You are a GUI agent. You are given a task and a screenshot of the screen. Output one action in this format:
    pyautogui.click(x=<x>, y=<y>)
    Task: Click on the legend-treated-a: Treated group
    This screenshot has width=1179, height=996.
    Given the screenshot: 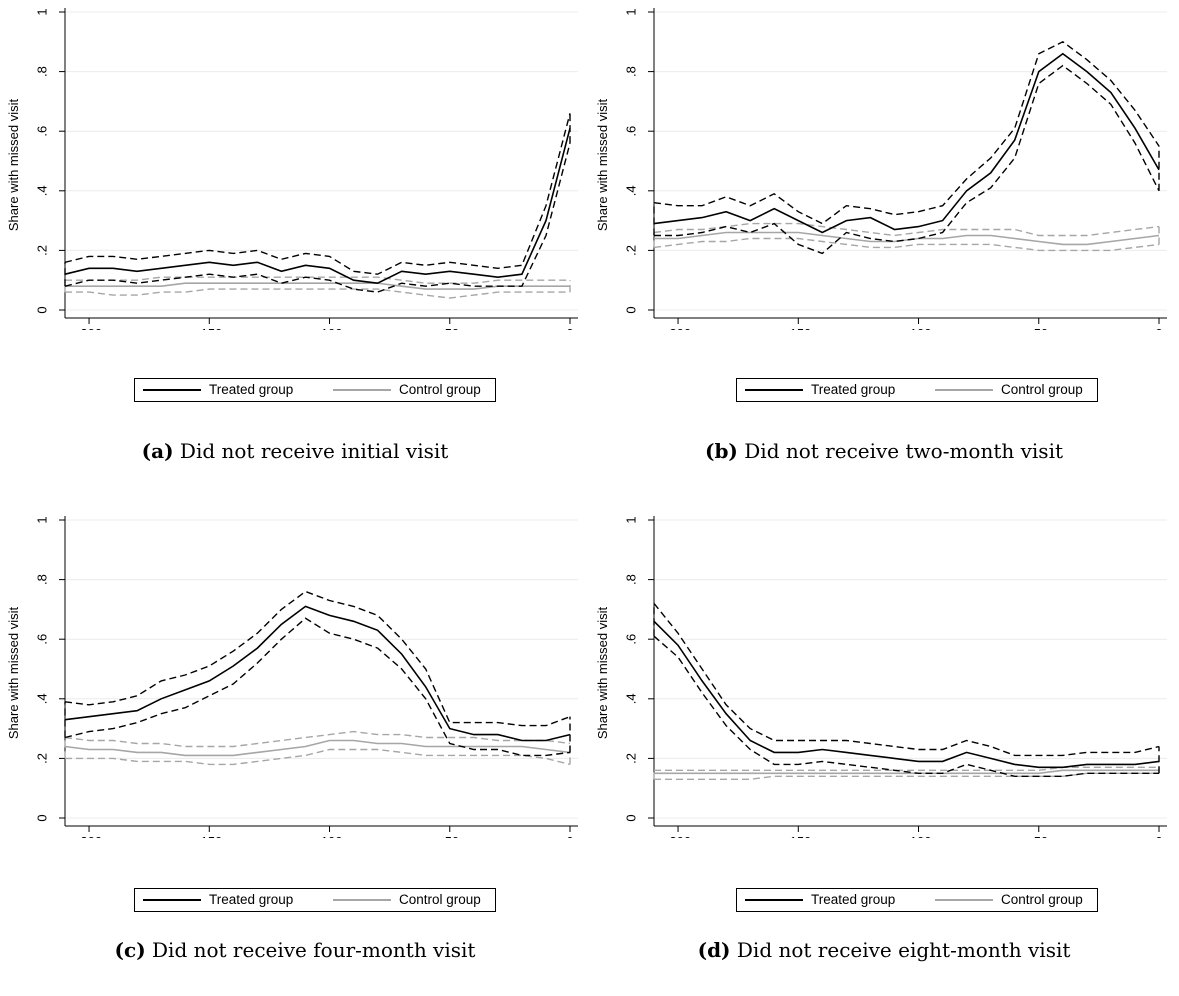 What is the action you would take?
    pyautogui.click(x=218, y=389)
    